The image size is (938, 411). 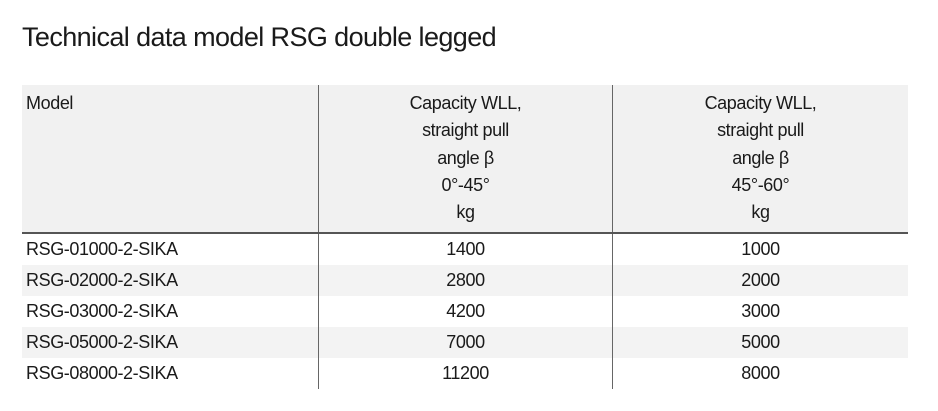 What do you see at coordinates (50, 103) in the screenshot?
I see `header-text: Model` at bounding box center [50, 103].